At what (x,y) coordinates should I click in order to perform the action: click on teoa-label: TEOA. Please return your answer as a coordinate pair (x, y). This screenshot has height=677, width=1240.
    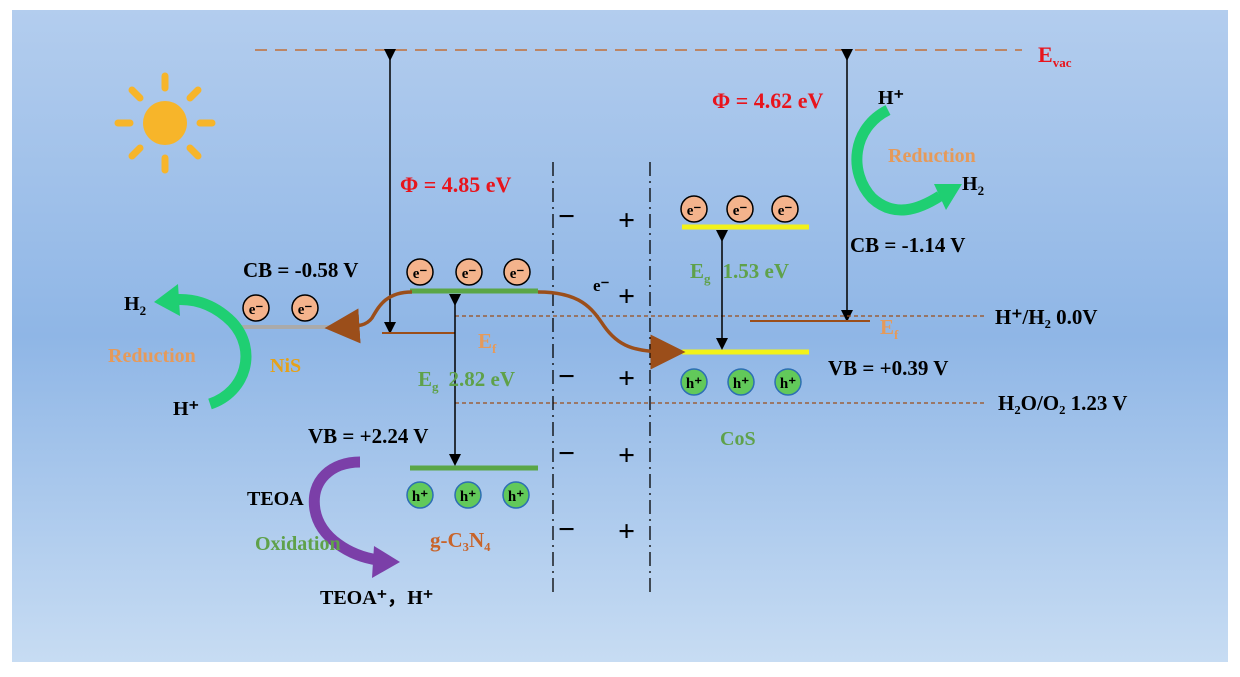
    Looking at the image, I should click on (275, 499).